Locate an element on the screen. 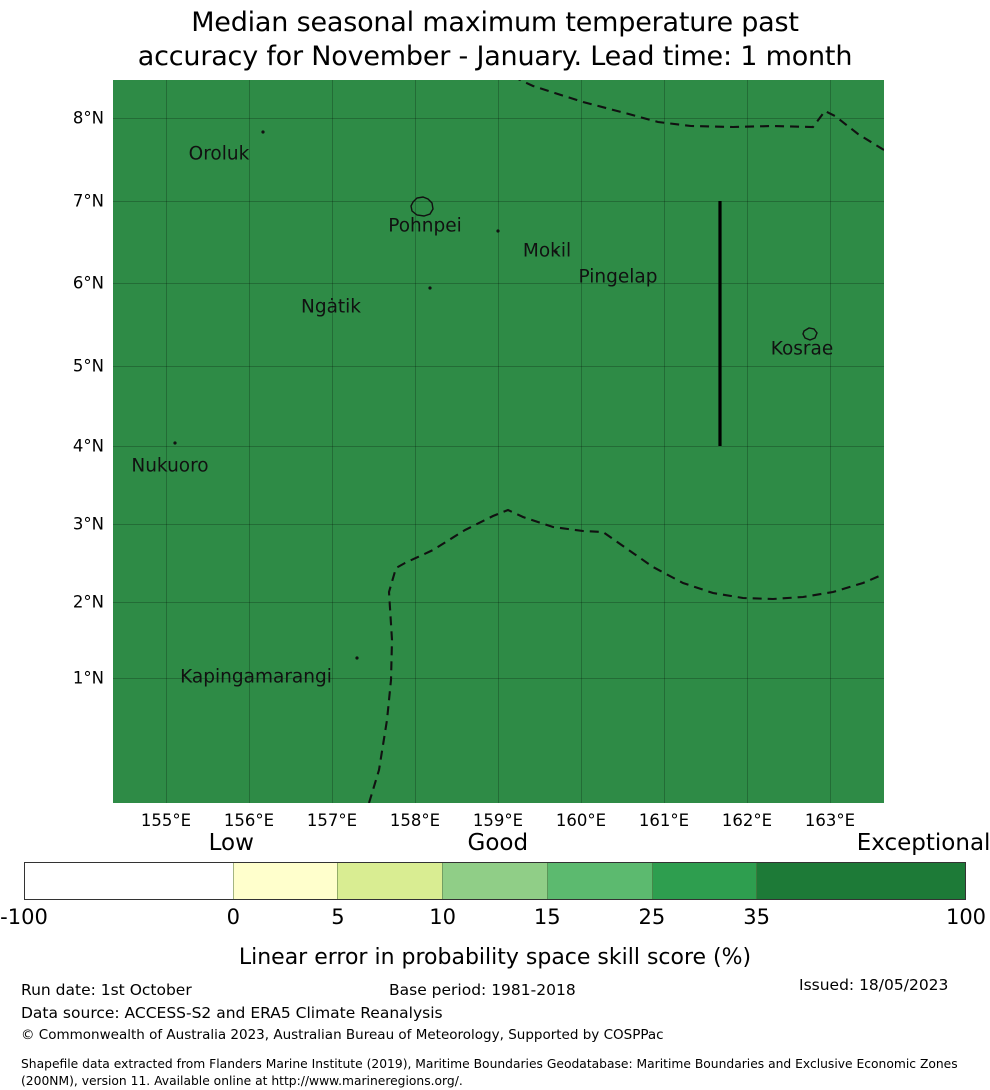 The height and width of the screenshot is (1090, 990). gridline-v-160°E is located at coordinates (581, 441).